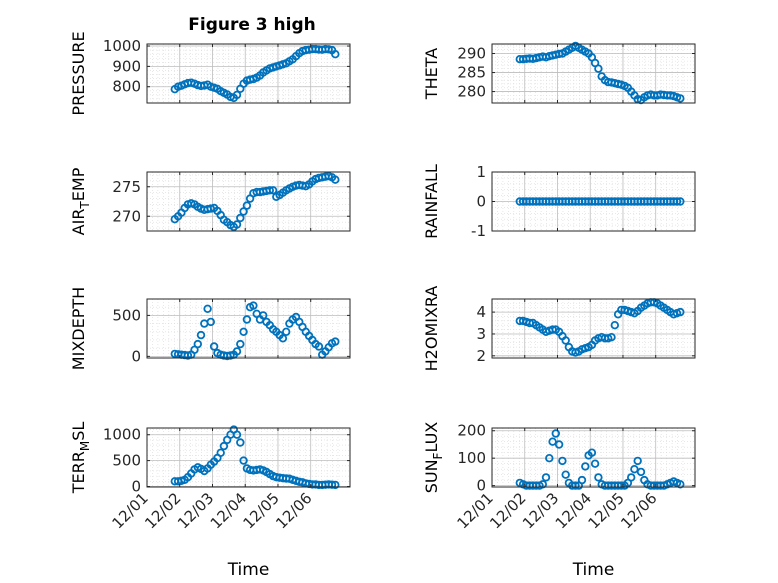  I want to click on figure-title: Figure 3 high, so click(252, 25).